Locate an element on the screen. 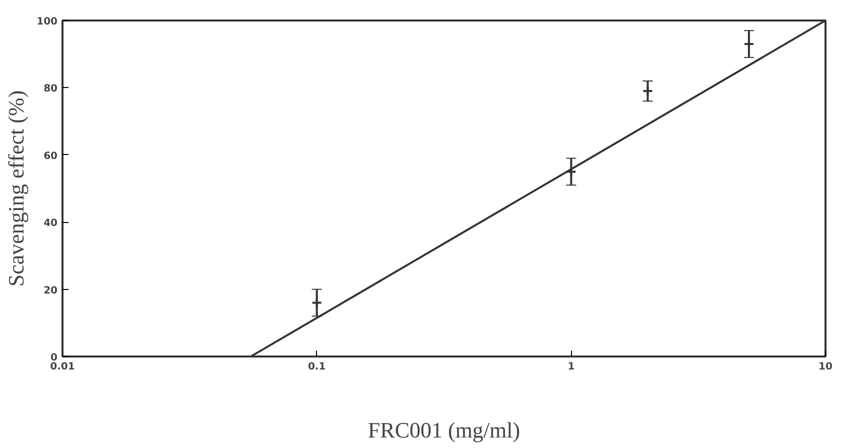  x-axis-title: FRC001 (mg/ml) is located at coordinates (444, 430).